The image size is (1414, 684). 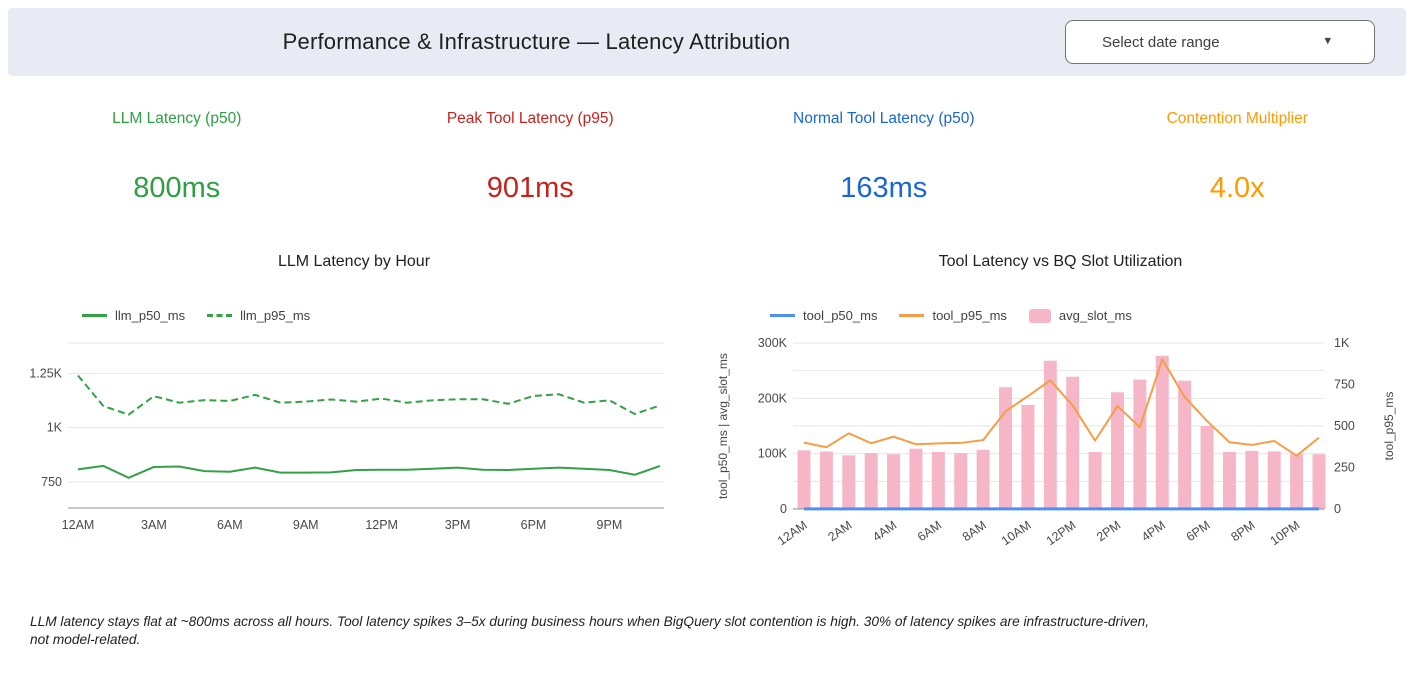 What do you see at coordinates (840, 315) in the screenshot?
I see `legend-label: tool_p50_ms` at bounding box center [840, 315].